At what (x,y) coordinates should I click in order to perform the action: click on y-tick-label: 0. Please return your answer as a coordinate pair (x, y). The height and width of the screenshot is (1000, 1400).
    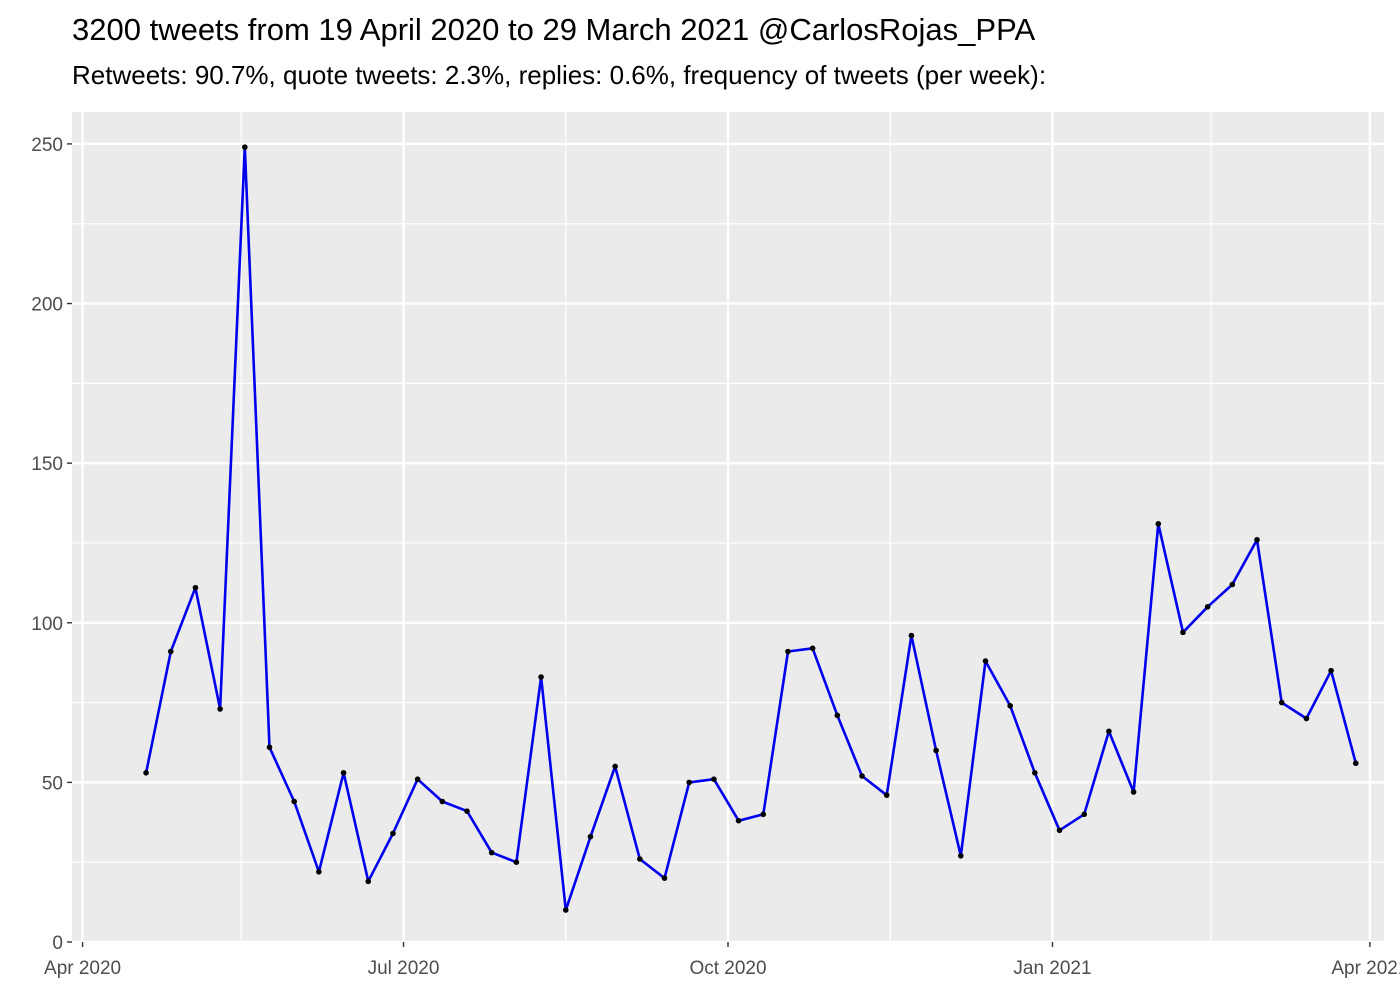
    Looking at the image, I should click on (57, 943).